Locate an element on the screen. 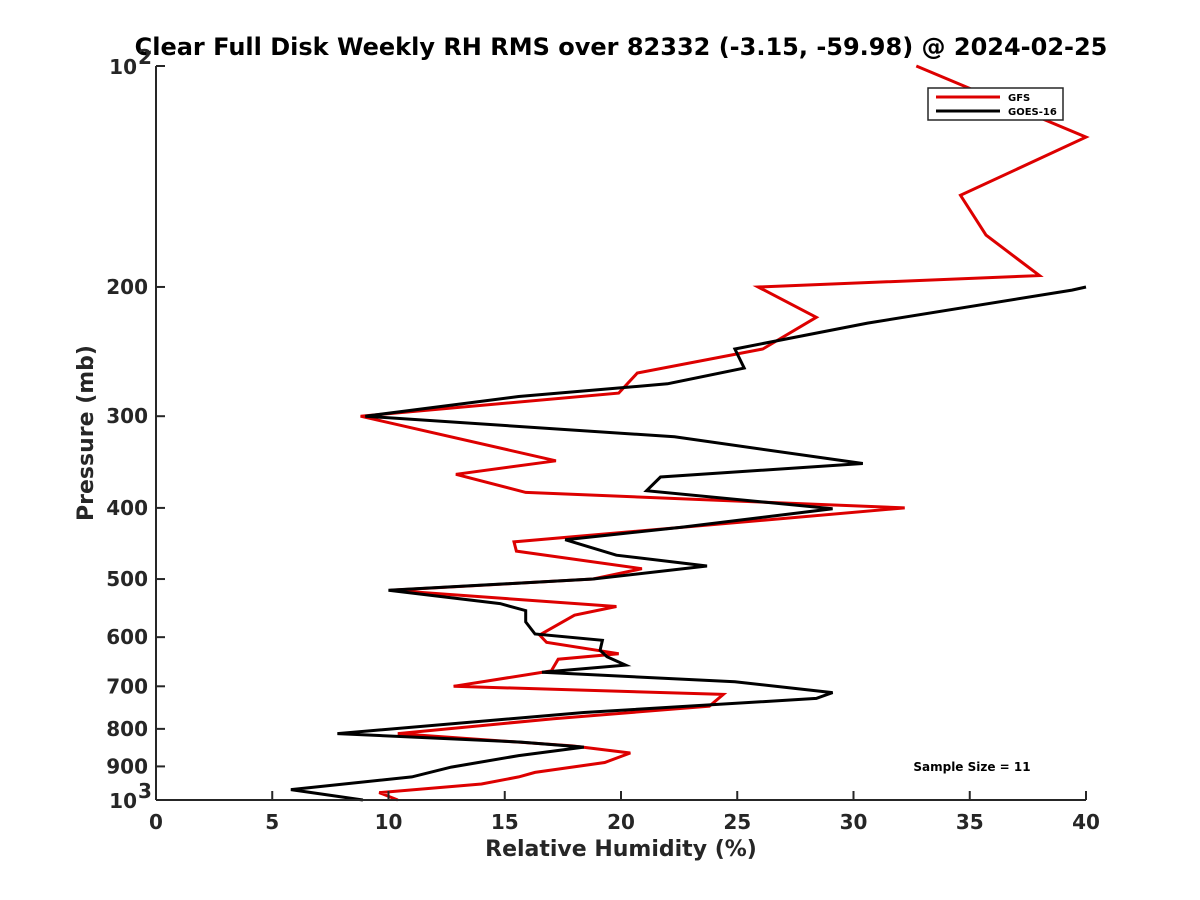 The width and height of the screenshot is (1200, 900). legend: GFS GOES-16 is located at coordinates (995, 104).